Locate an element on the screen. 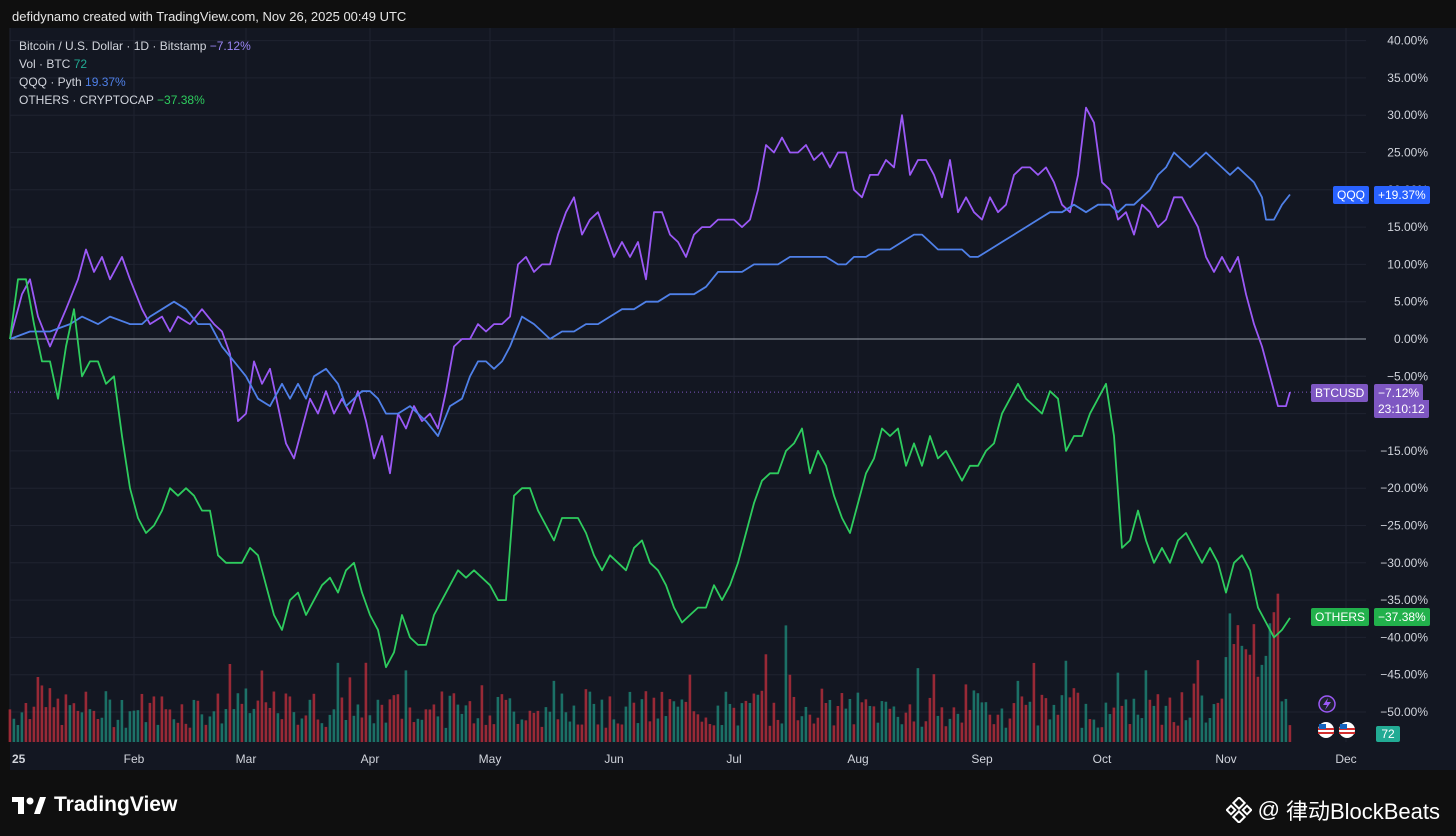 The image size is (1456, 836). y-tick-label: 5.00% is located at coordinates (1411, 302).